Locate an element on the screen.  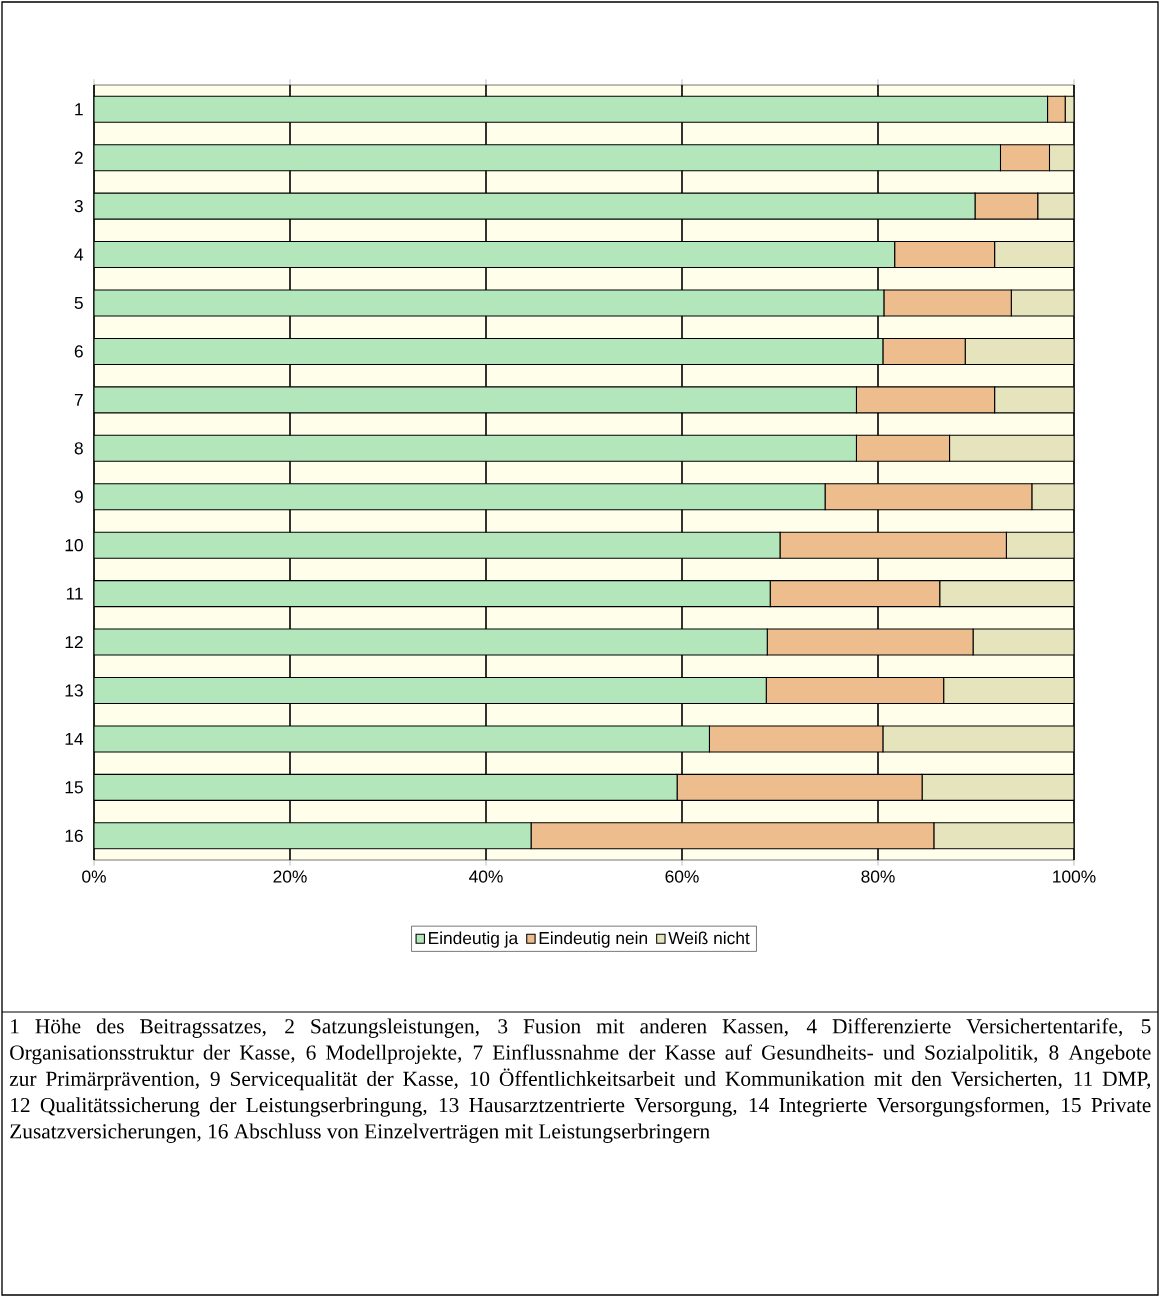
x-tick-label: 60% is located at coordinates (682, 876).